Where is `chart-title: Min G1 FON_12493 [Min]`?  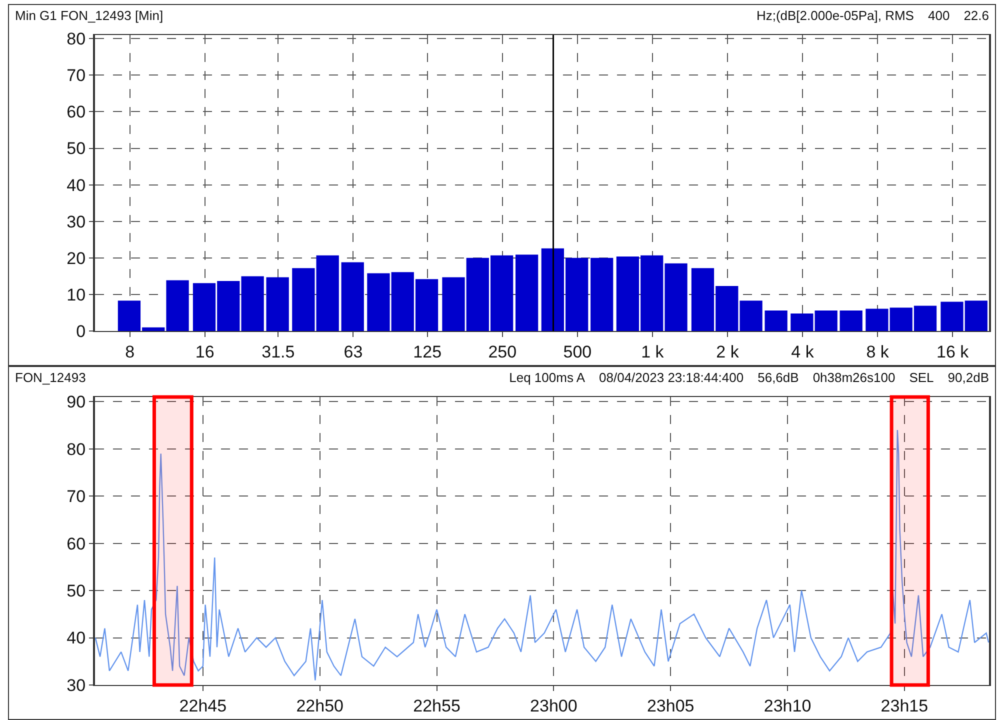
chart-title: Min G1 FON_12493 [Min] is located at coordinates (89, 15).